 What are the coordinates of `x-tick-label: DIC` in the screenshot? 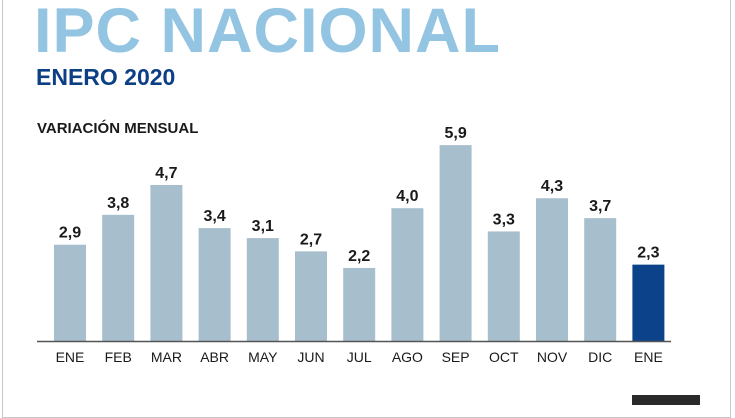 It's located at (600, 357).